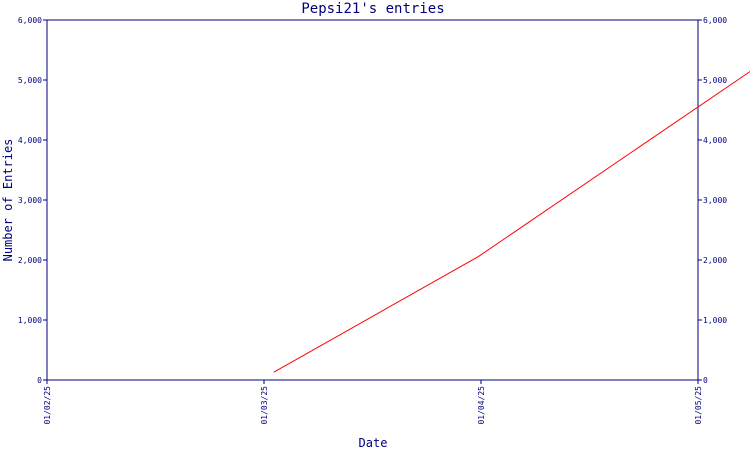  What do you see at coordinates (705, 380) in the screenshot?
I see `y-tick-label-right: 0` at bounding box center [705, 380].